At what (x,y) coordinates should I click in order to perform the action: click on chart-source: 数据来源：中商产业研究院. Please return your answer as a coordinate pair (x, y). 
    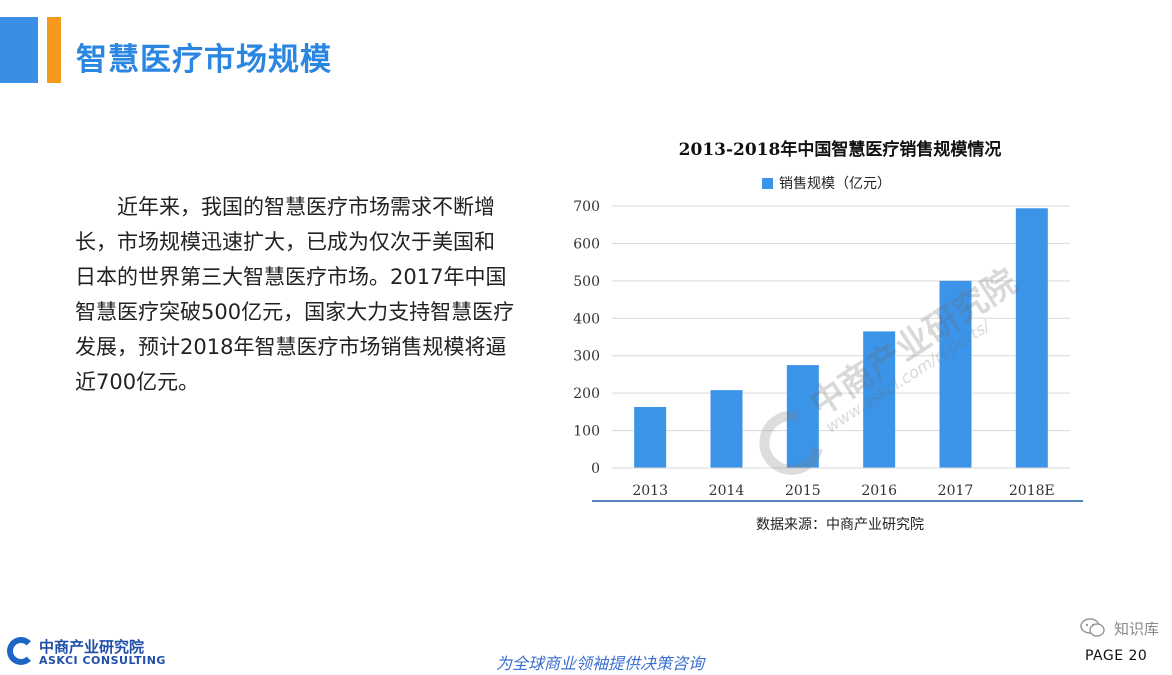
    Looking at the image, I should click on (840, 525).